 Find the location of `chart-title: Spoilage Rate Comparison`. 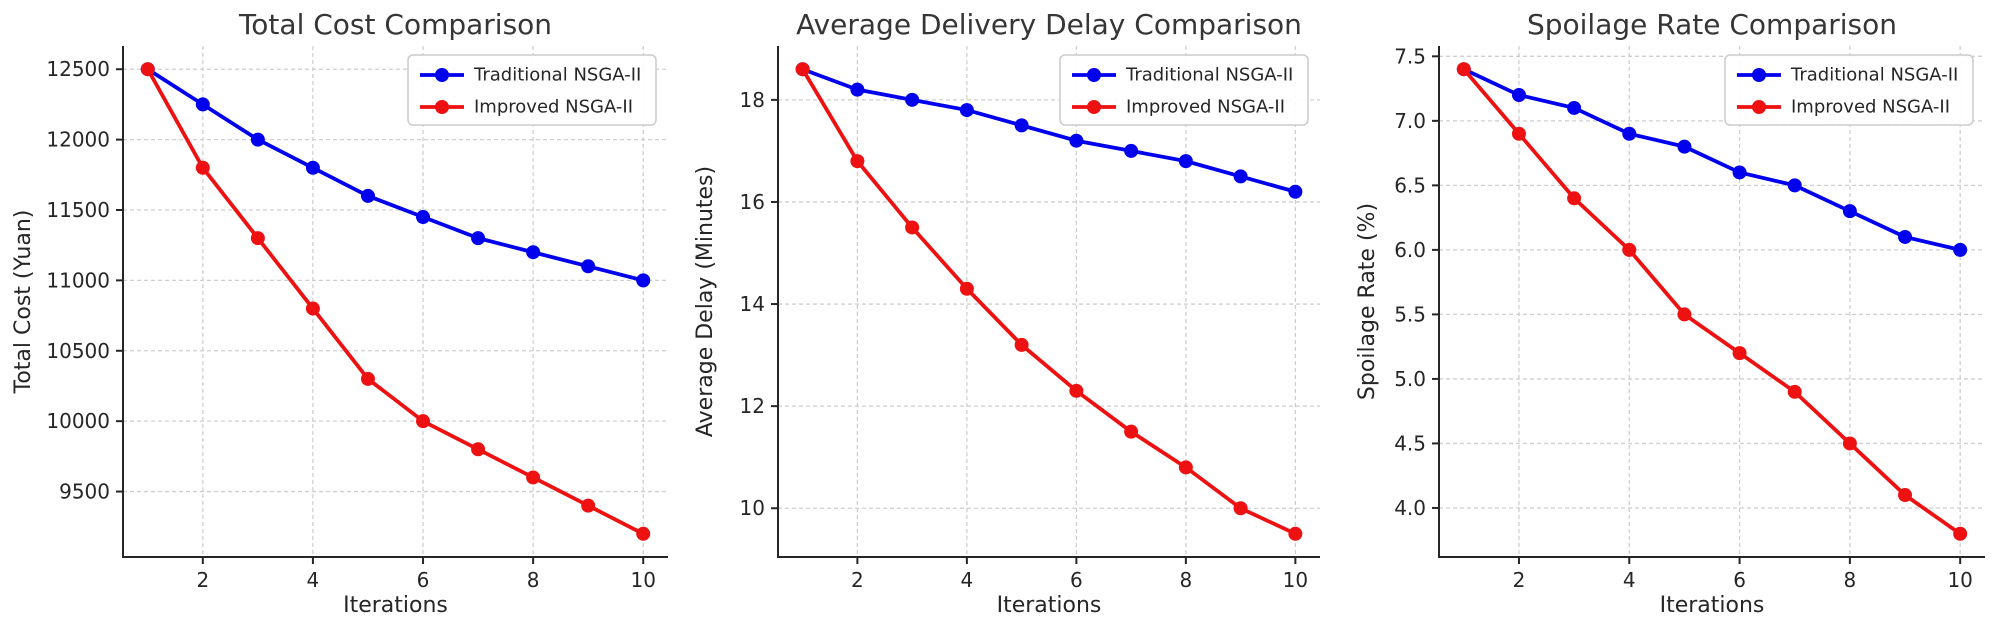

chart-title: Spoilage Rate Comparison is located at coordinates (1712, 24).